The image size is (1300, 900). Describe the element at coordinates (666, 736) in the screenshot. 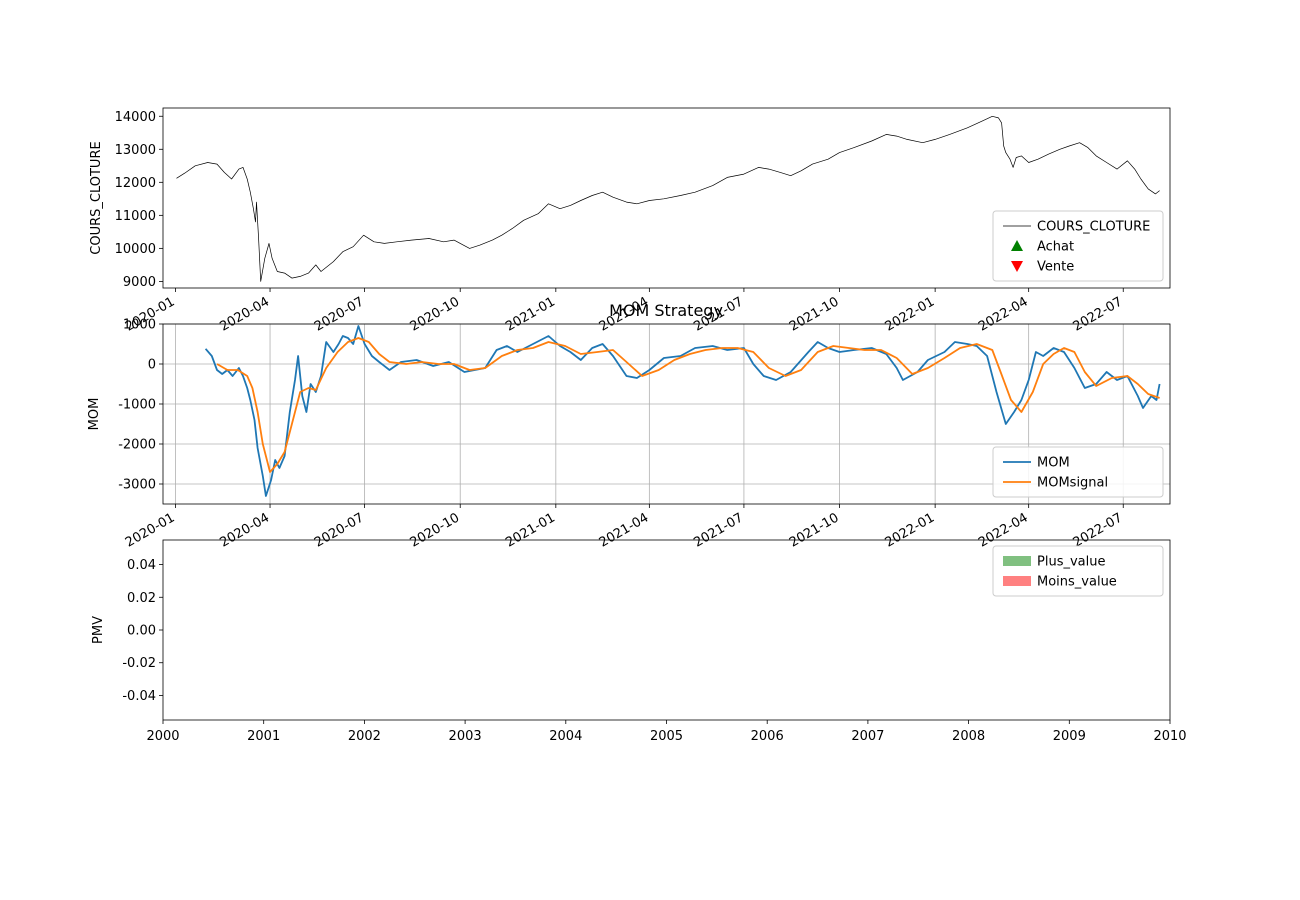

I see `x-tick-label: 2005` at that location.